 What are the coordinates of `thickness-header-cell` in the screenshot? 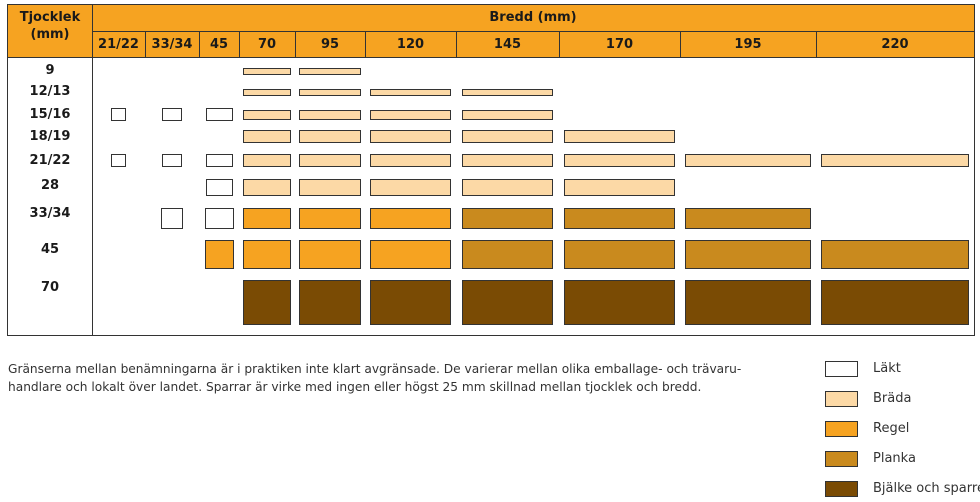 It's located at (50, 31).